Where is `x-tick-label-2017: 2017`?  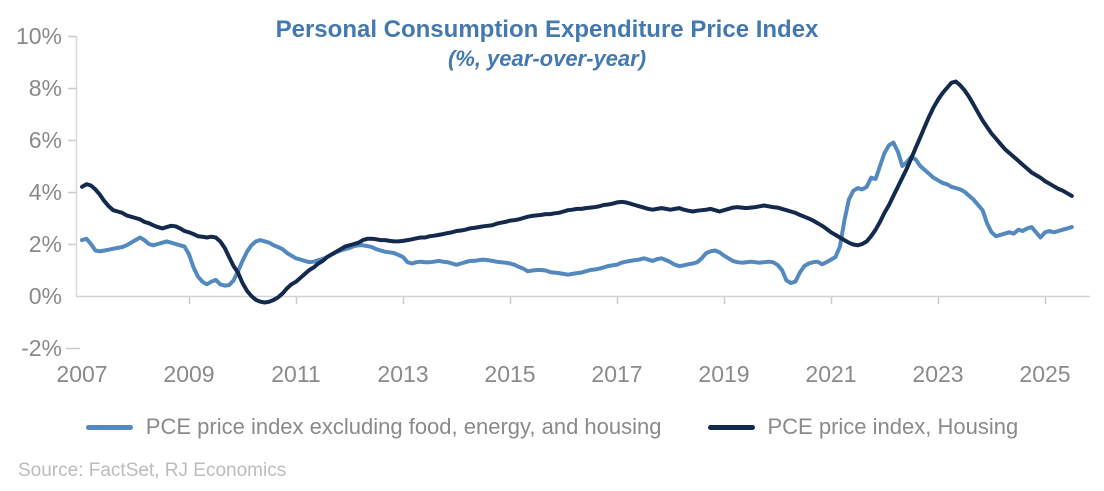
x-tick-label-2017: 2017 is located at coordinates (617, 374).